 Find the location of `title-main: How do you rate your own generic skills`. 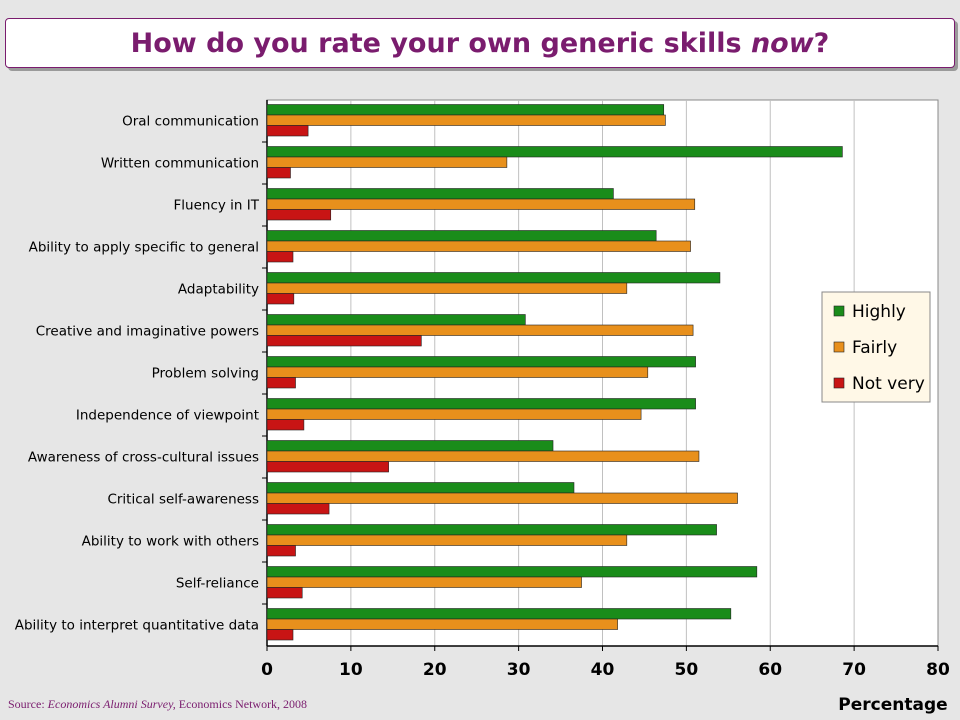

title-main: How do you rate your own generic skills is located at coordinates (440, 43).